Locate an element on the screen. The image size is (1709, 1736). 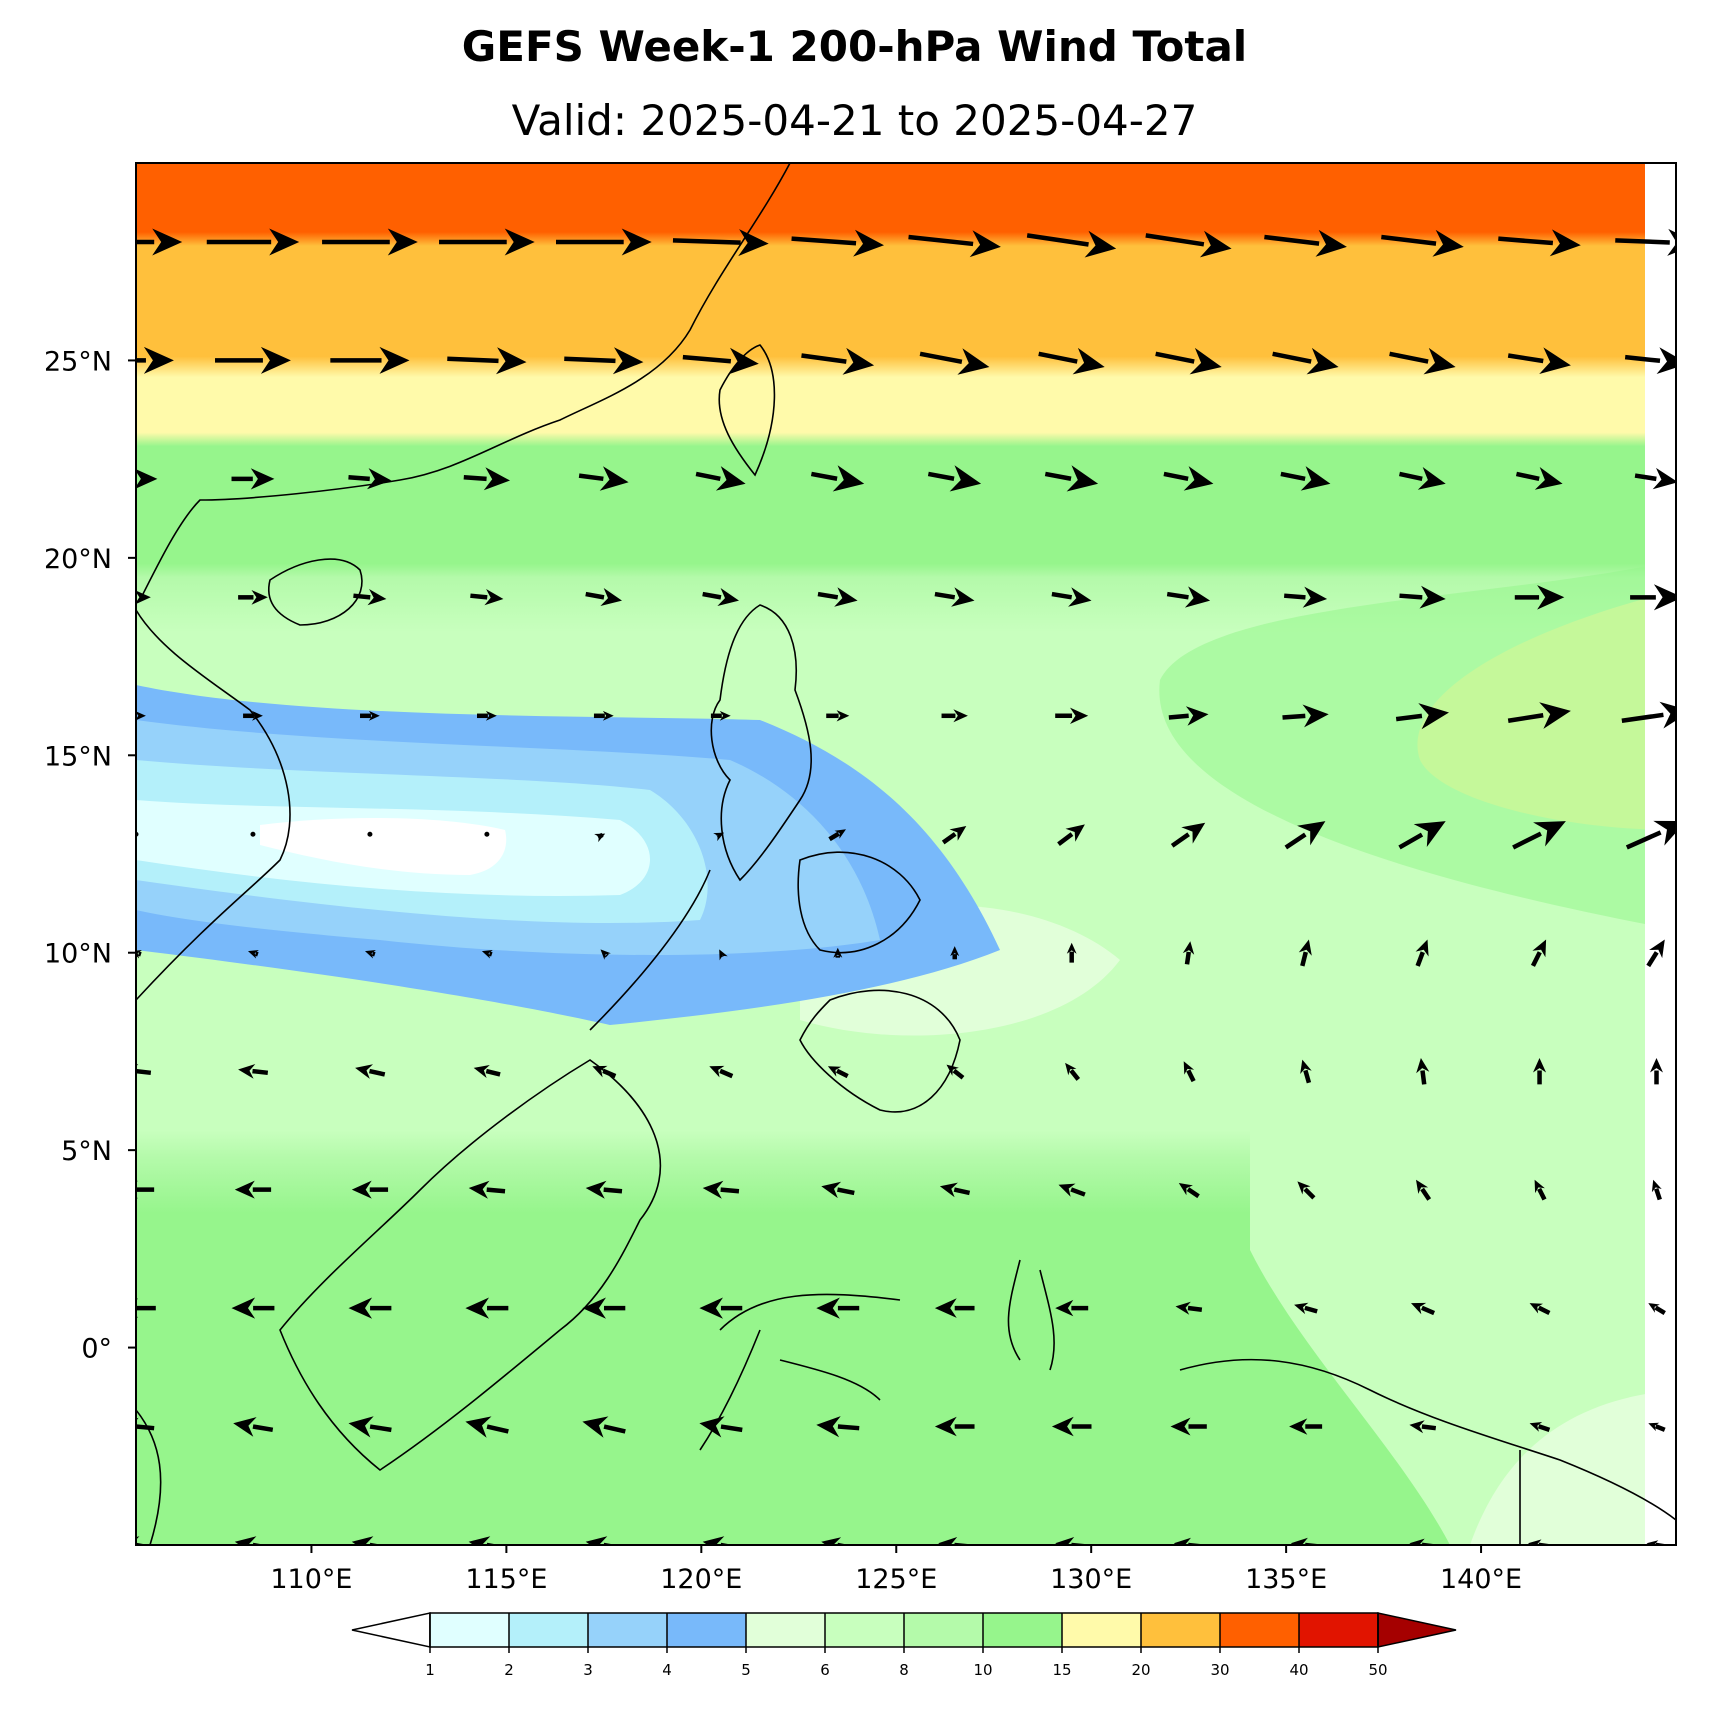
coastline-sumatra is located at coordinates (149, 1477).